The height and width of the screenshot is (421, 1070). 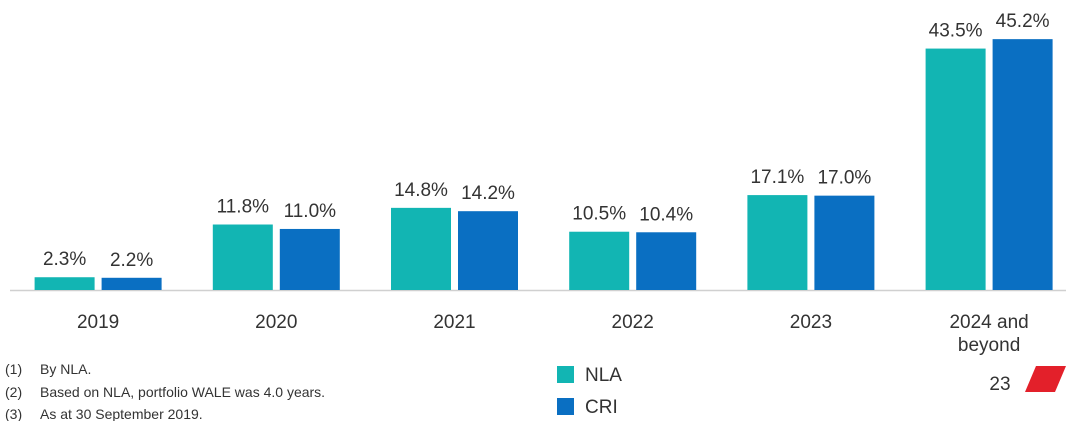 I want to click on data-label: 10.4%, so click(x=666, y=214).